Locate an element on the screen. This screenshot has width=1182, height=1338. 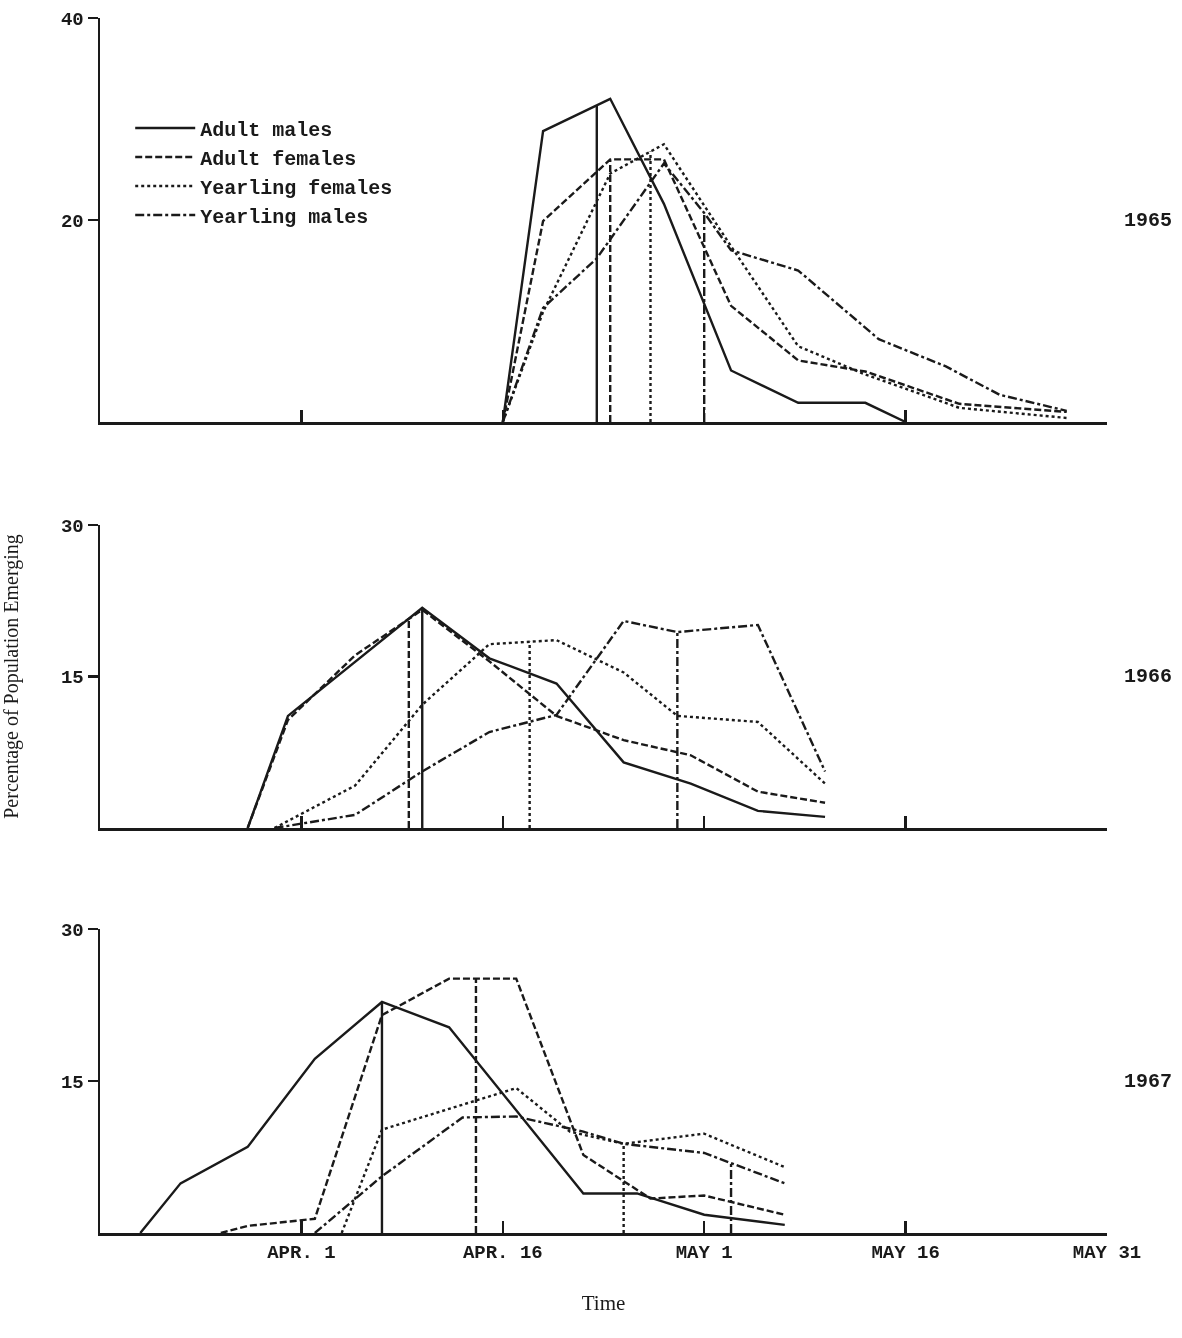
legend-label: Adult females is located at coordinates (278, 159).